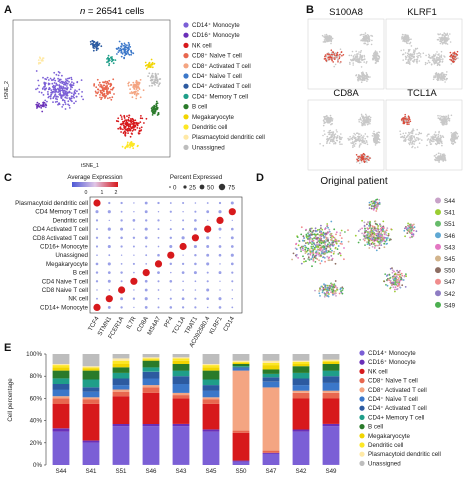  What do you see at coordinates (346, 12) in the screenshot?
I see `gene-title-s100a8: S100A8` at bounding box center [346, 12].